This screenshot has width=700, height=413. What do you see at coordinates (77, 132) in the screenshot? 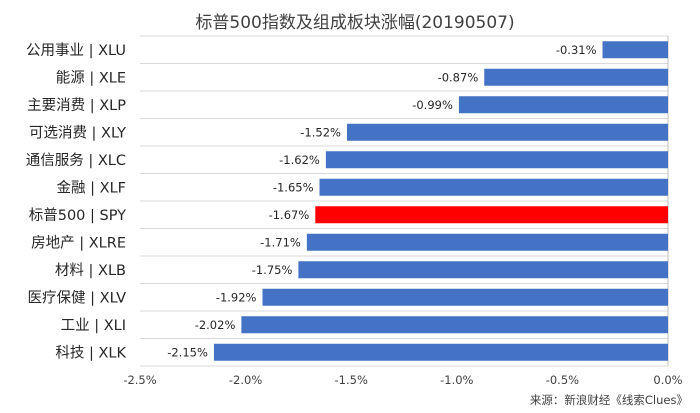
I see `category-label: 可选消费 | XLY` at bounding box center [77, 132].